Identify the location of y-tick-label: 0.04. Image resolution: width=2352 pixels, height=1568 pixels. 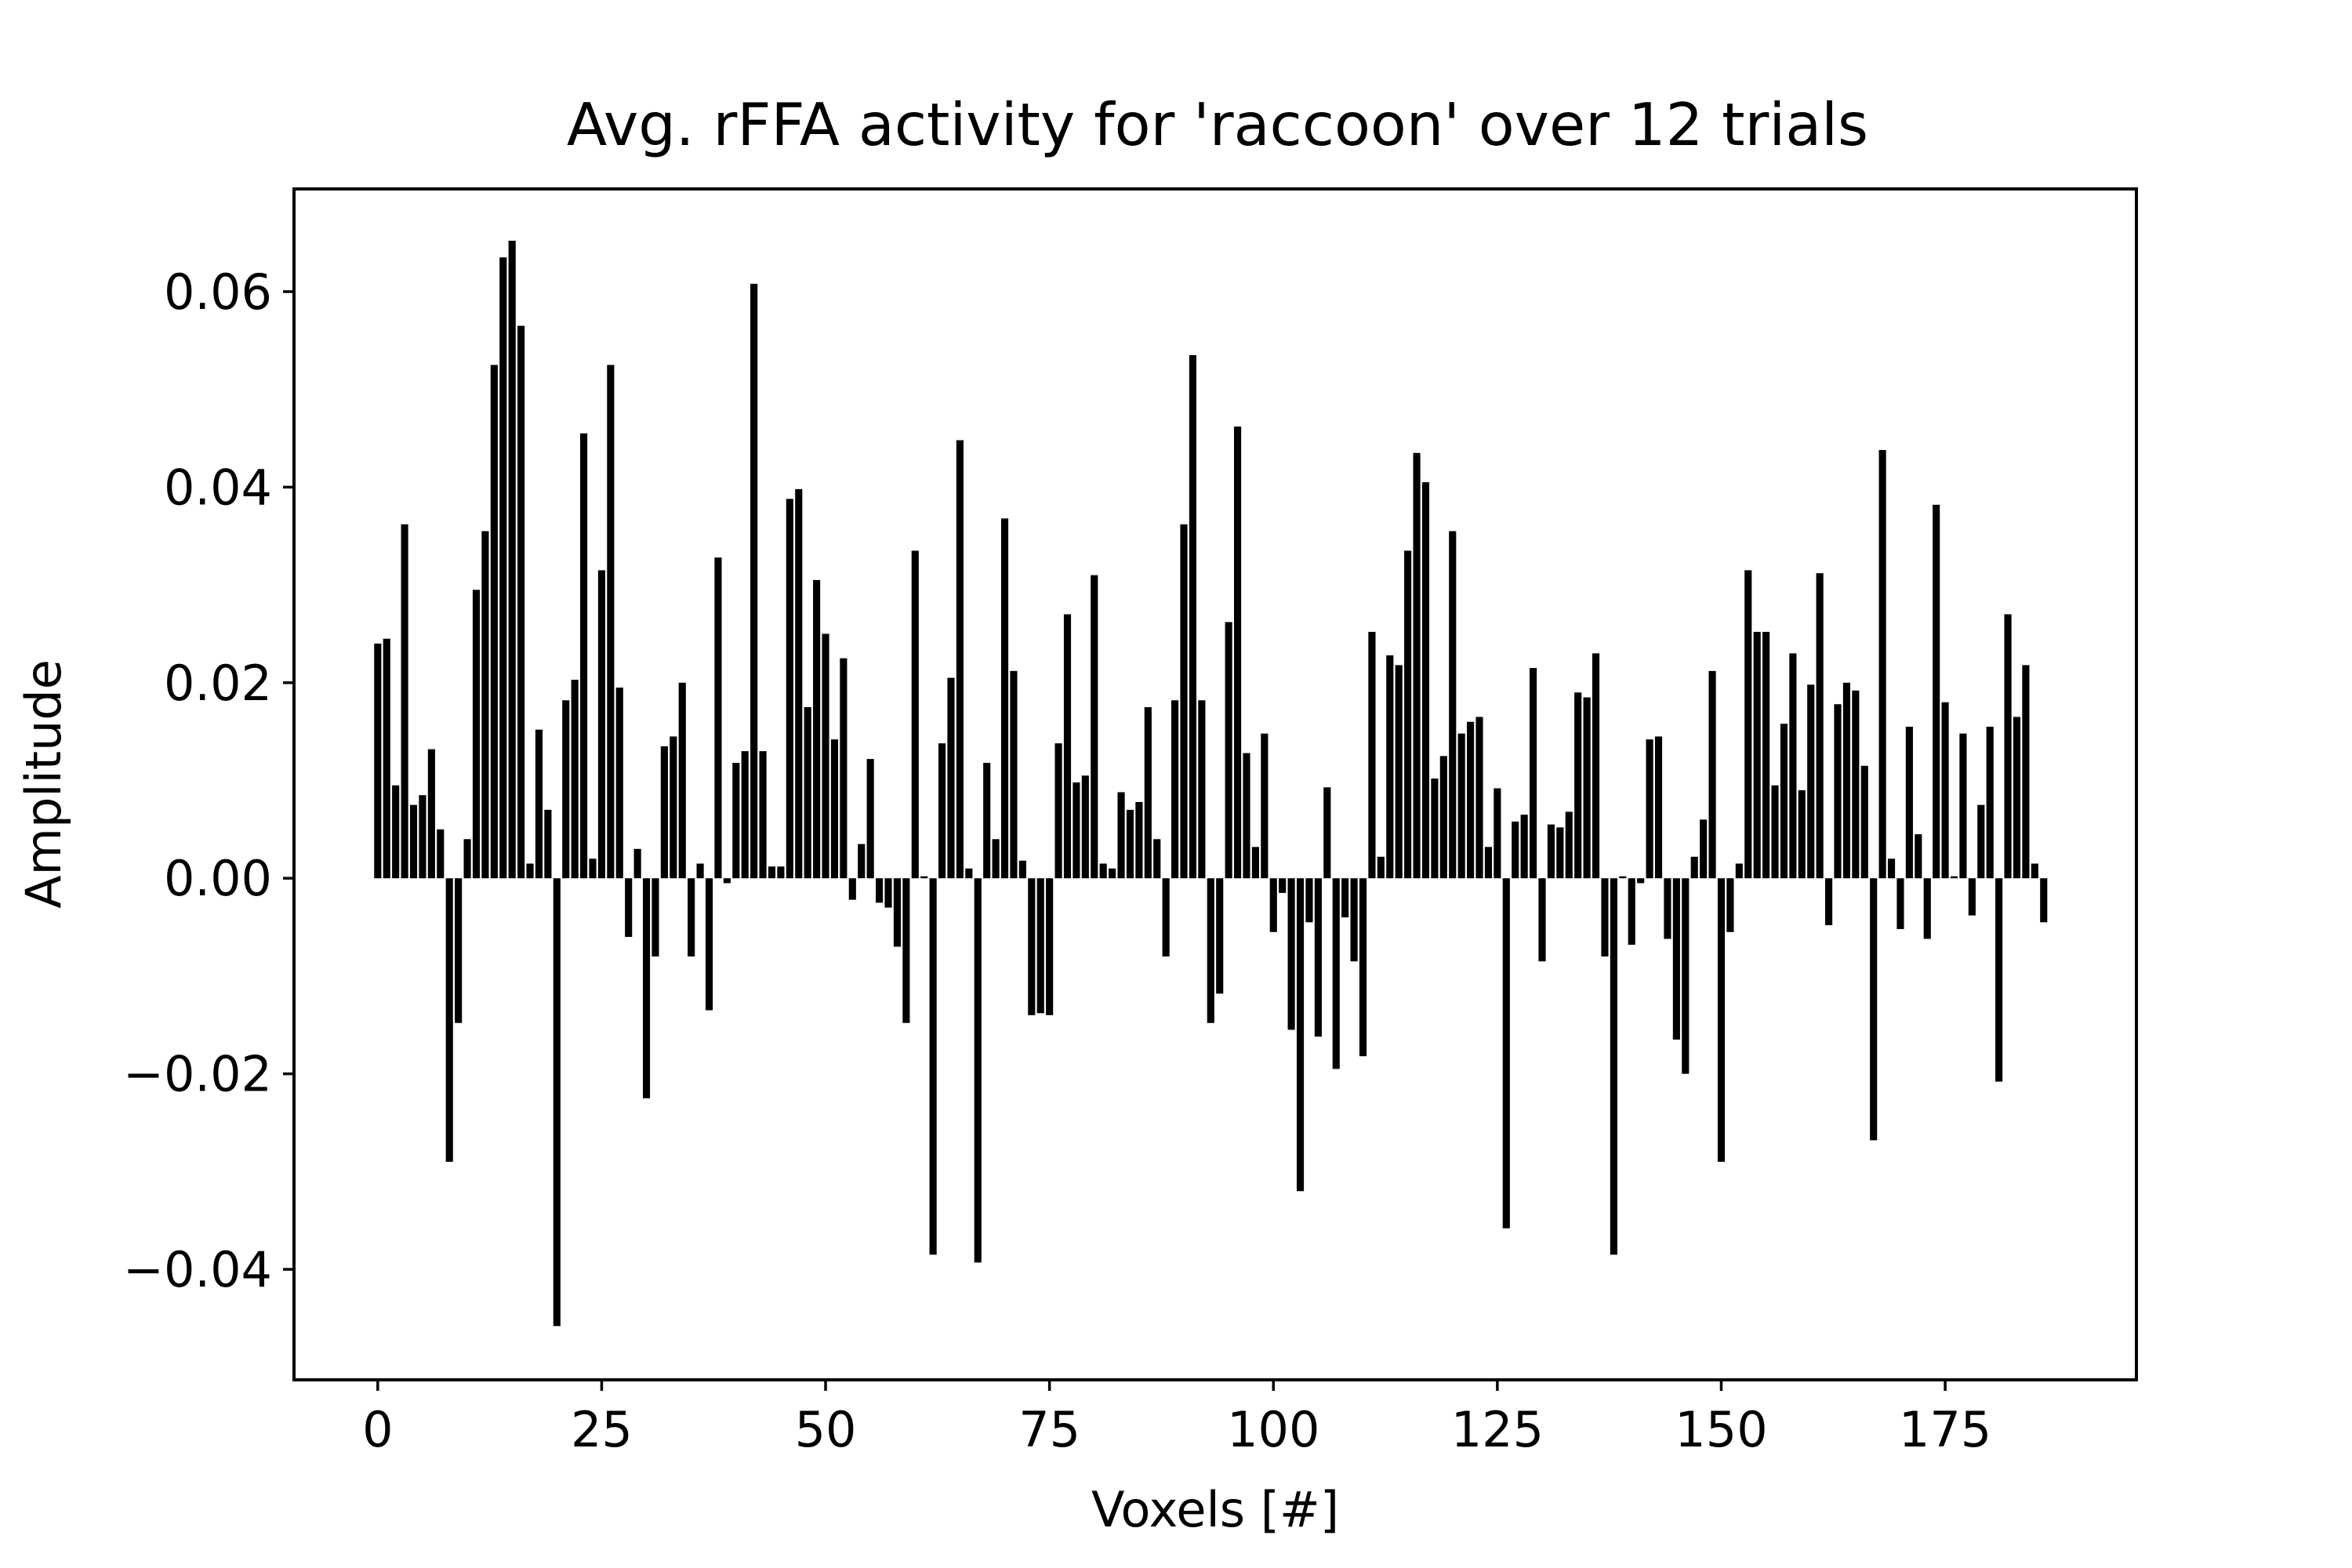
(218, 487).